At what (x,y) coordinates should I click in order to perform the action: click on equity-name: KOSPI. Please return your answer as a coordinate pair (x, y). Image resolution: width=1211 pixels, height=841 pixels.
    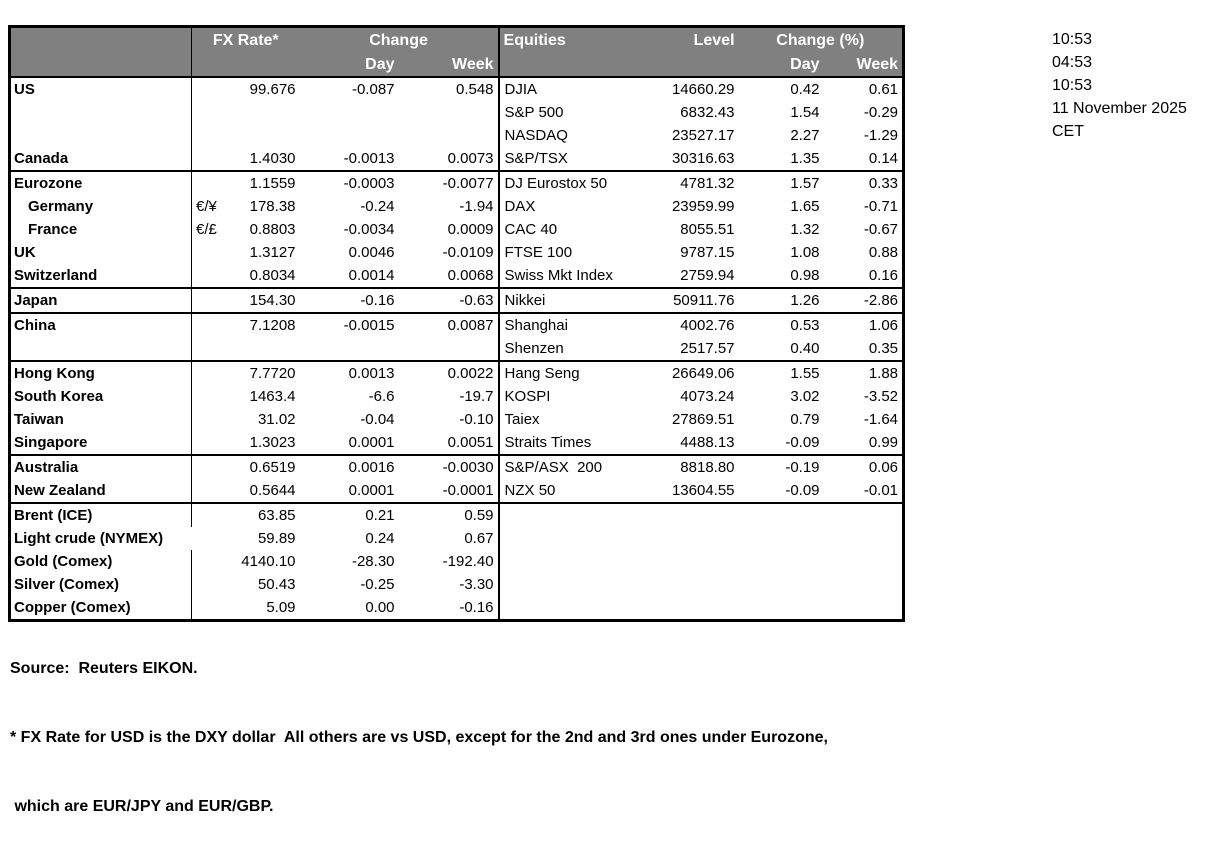
    Looking at the image, I should click on (569, 396).